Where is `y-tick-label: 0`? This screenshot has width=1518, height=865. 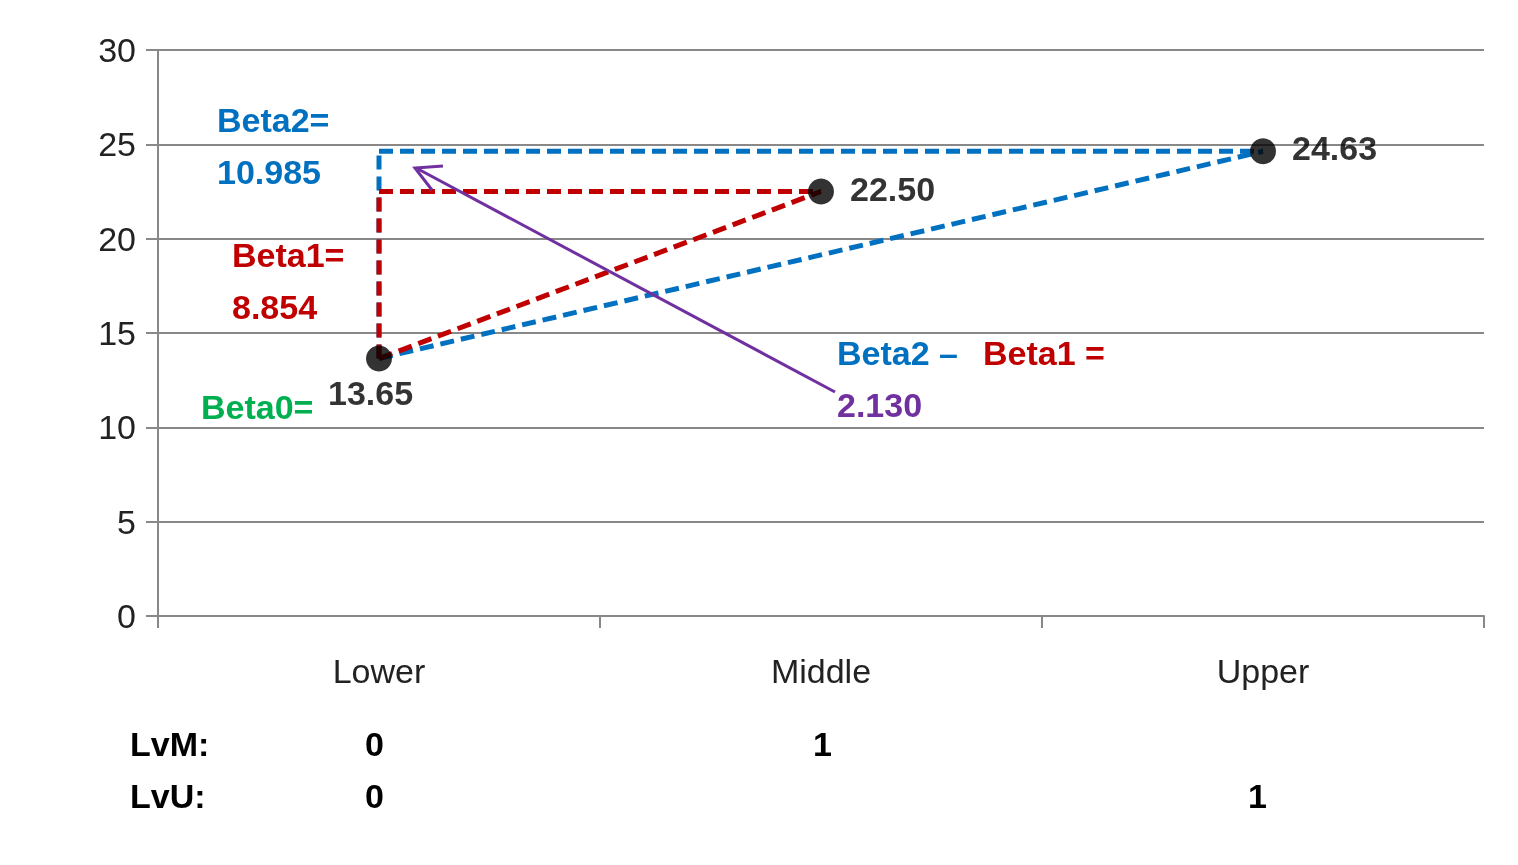 y-tick-label: 0 is located at coordinates (126, 616).